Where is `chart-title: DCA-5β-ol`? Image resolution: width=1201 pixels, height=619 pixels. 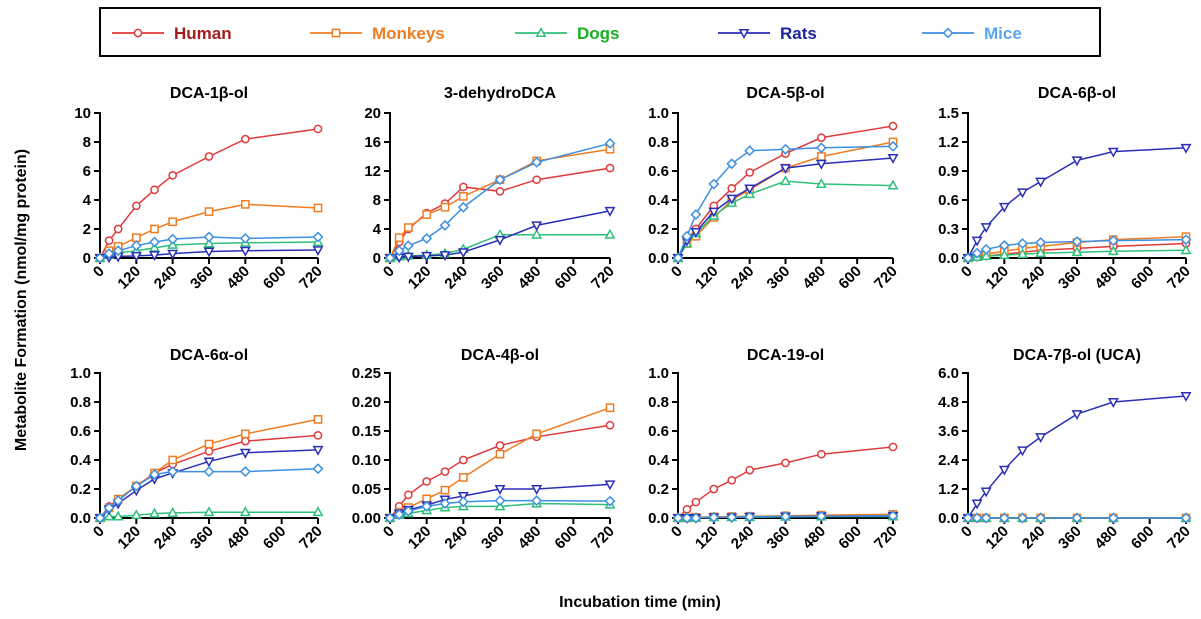 chart-title: DCA-5β-ol is located at coordinates (785, 93).